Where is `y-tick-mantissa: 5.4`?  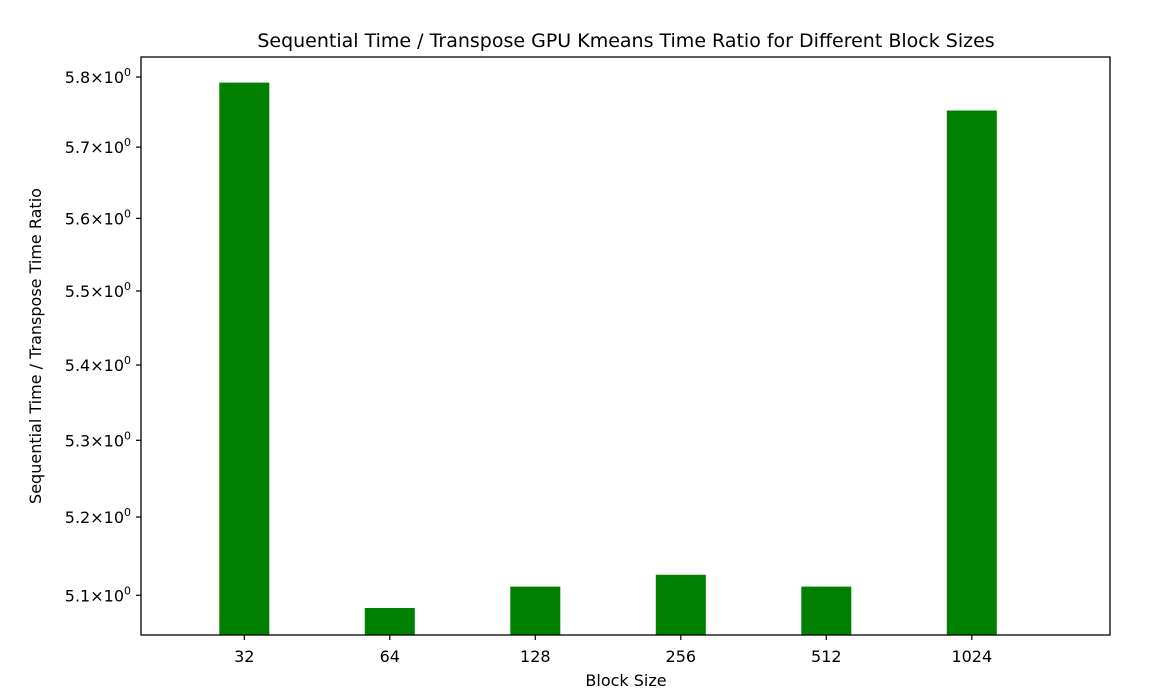
y-tick-mantissa: 5.4 is located at coordinates (77, 365).